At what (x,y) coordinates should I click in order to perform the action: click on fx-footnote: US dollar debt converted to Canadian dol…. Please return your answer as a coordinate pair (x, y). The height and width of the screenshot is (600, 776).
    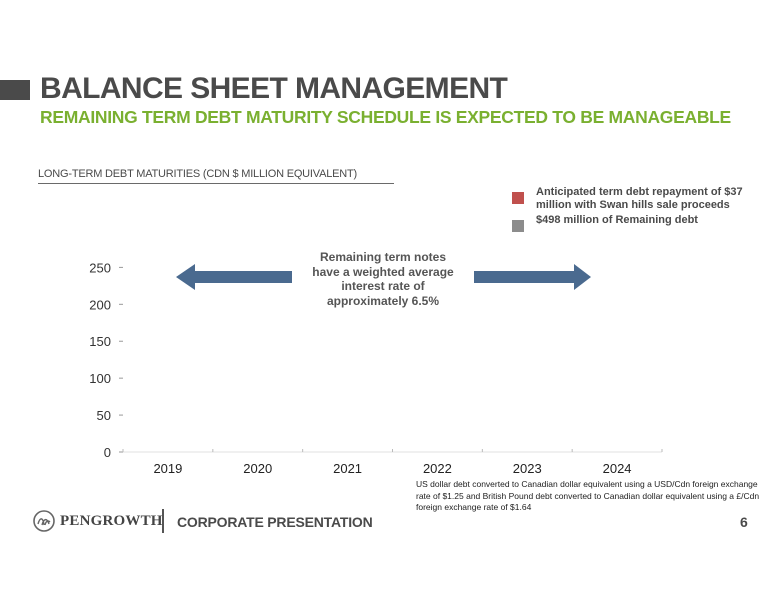
    Looking at the image, I should click on (588, 495).